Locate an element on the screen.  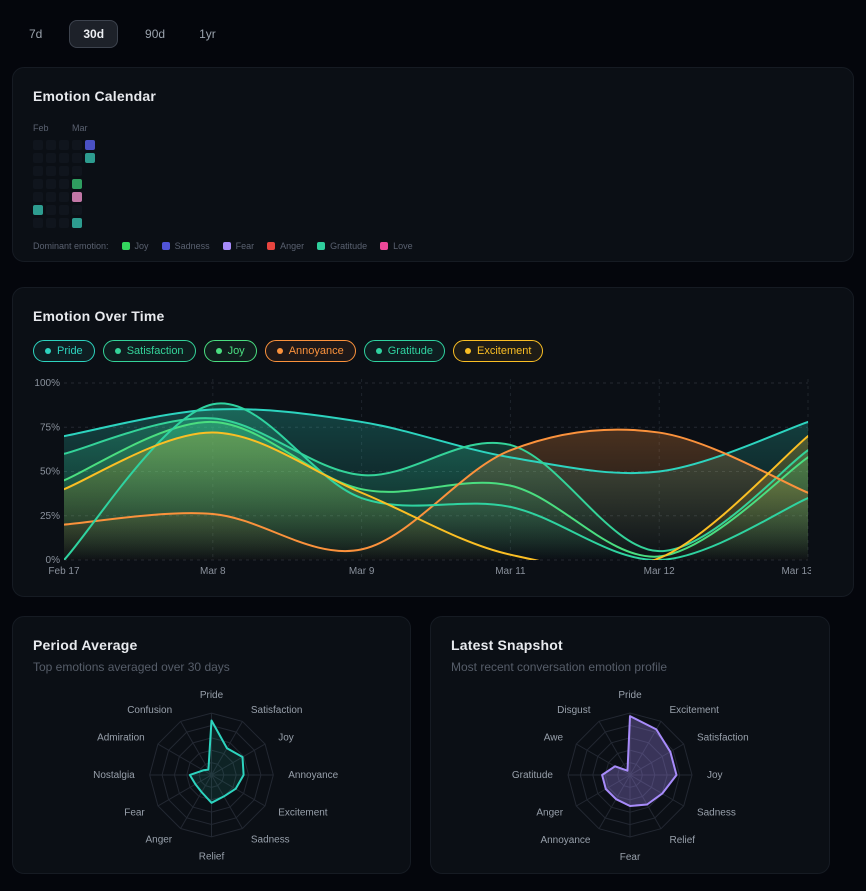
emotion-chip-excitement: Excitement is located at coordinates (498, 351).